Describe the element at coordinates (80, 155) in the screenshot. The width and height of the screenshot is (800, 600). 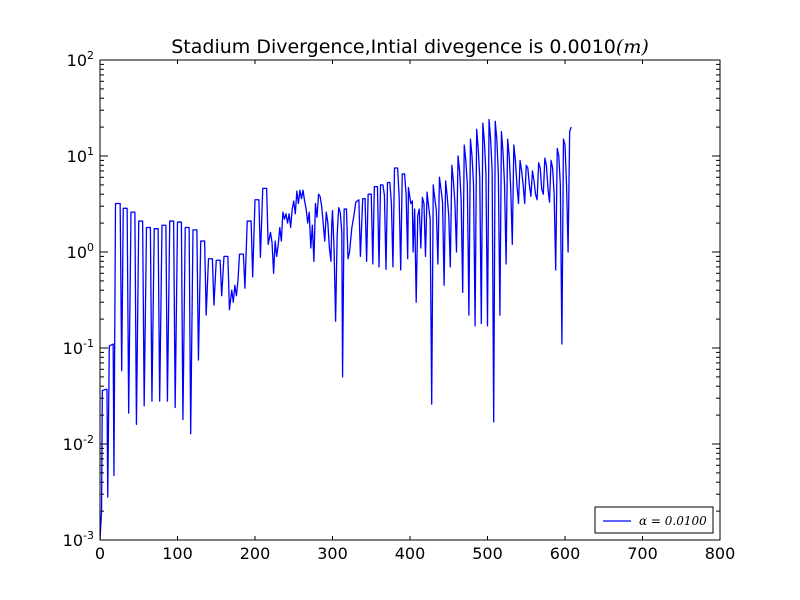
I see `y-tick-label-4: 10¹` at that location.